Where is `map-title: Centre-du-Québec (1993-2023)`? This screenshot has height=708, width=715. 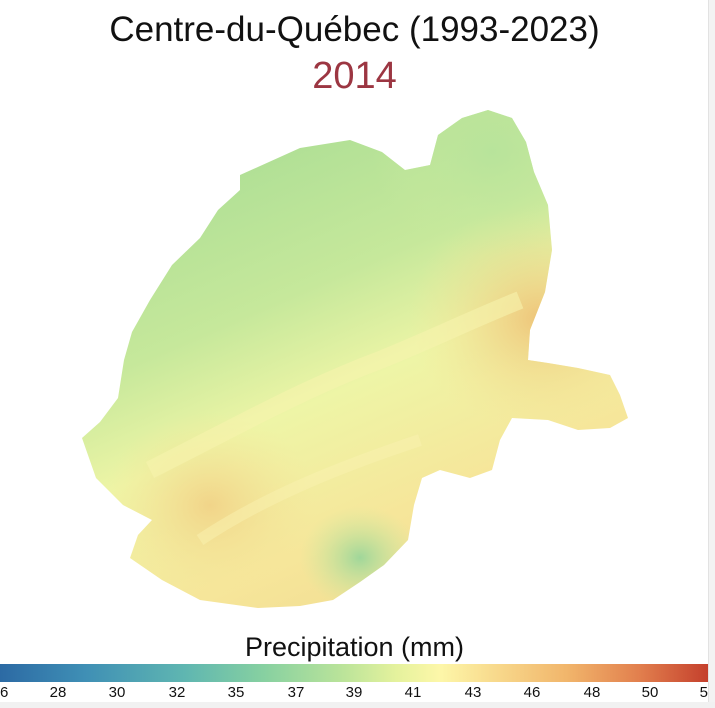 map-title: Centre-du-Québec (1993-2023) is located at coordinates (354, 29).